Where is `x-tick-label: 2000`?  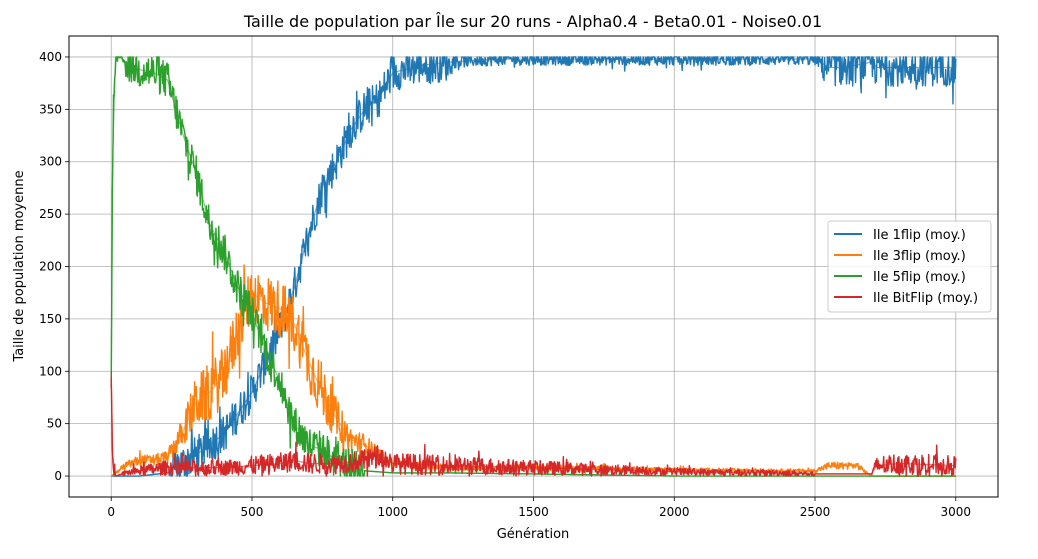
x-tick-label: 2000 is located at coordinates (674, 512).